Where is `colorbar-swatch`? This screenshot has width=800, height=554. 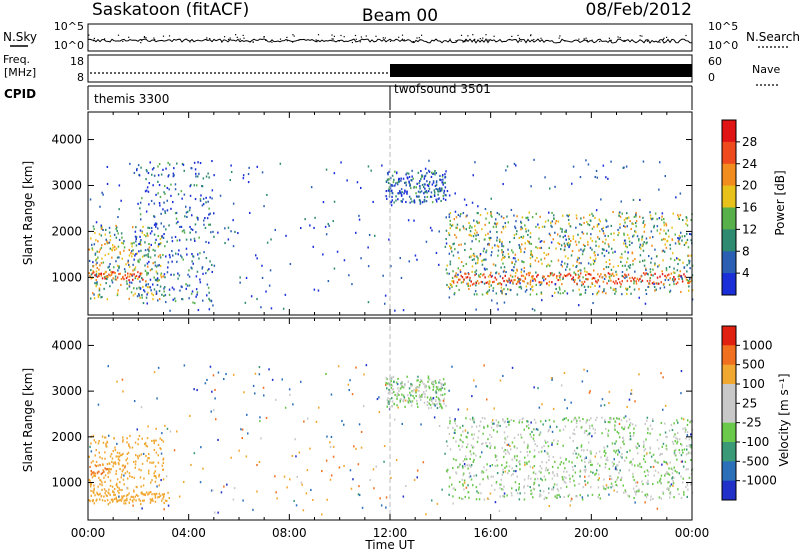 colorbar-swatch is located at coordinates (729, 262).